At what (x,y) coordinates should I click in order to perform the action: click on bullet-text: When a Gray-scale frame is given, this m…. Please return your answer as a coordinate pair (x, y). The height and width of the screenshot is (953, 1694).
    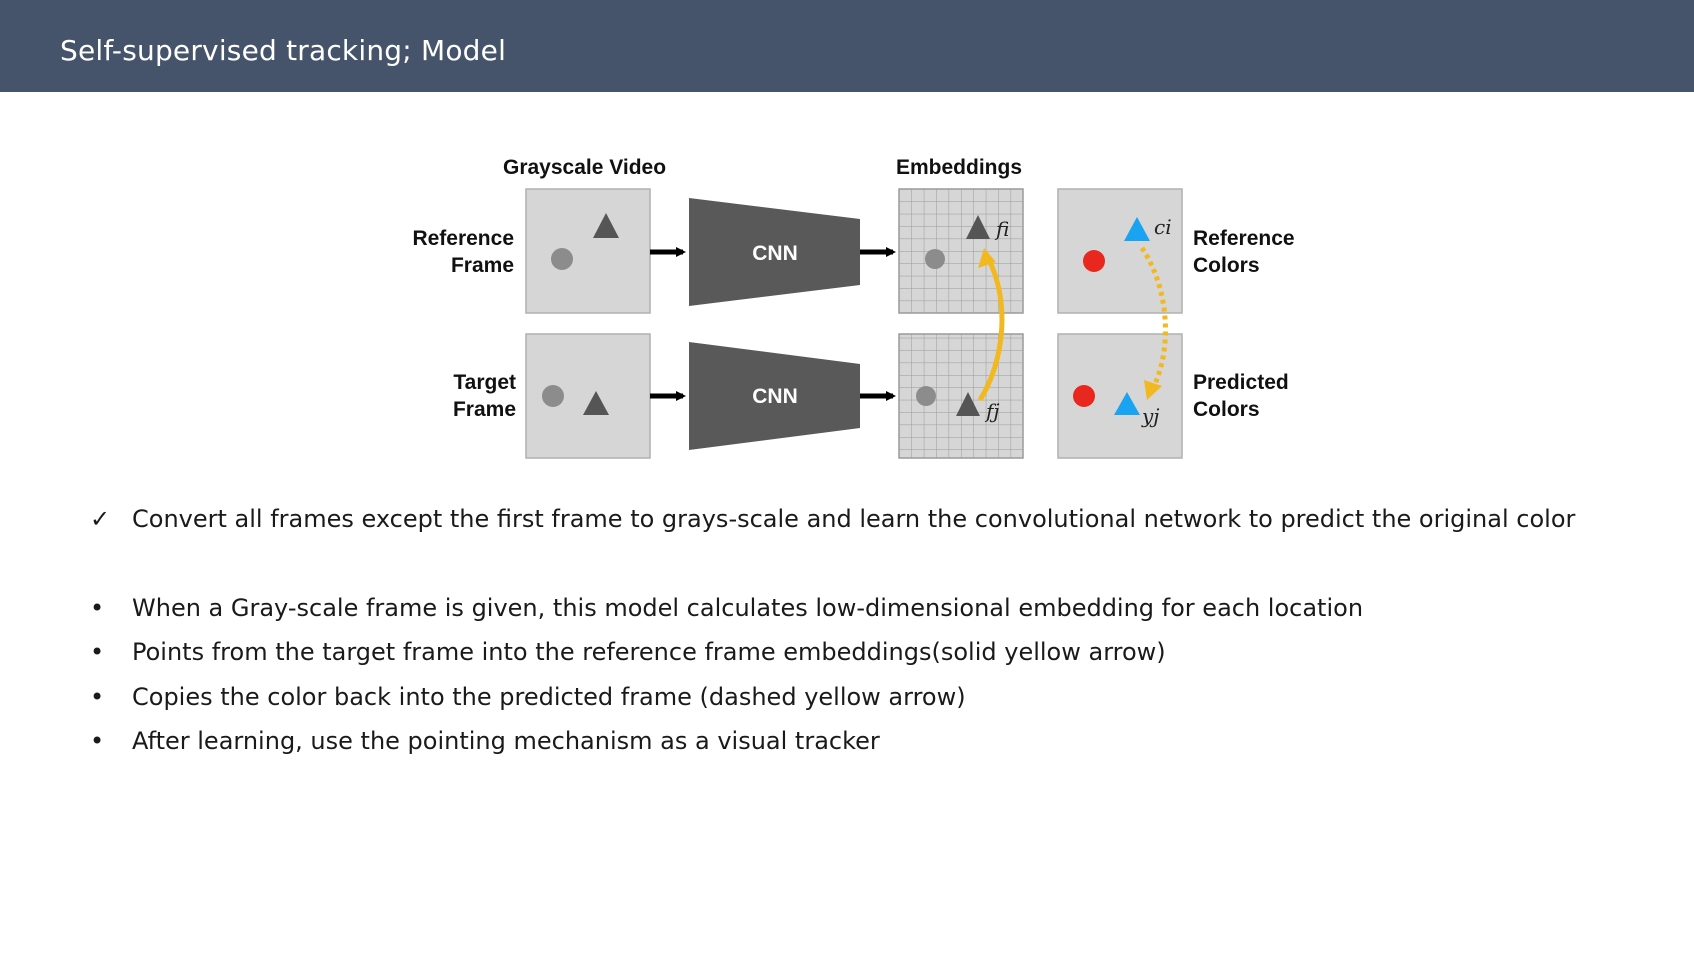
    Looking at the image, I should click on (748, 608).